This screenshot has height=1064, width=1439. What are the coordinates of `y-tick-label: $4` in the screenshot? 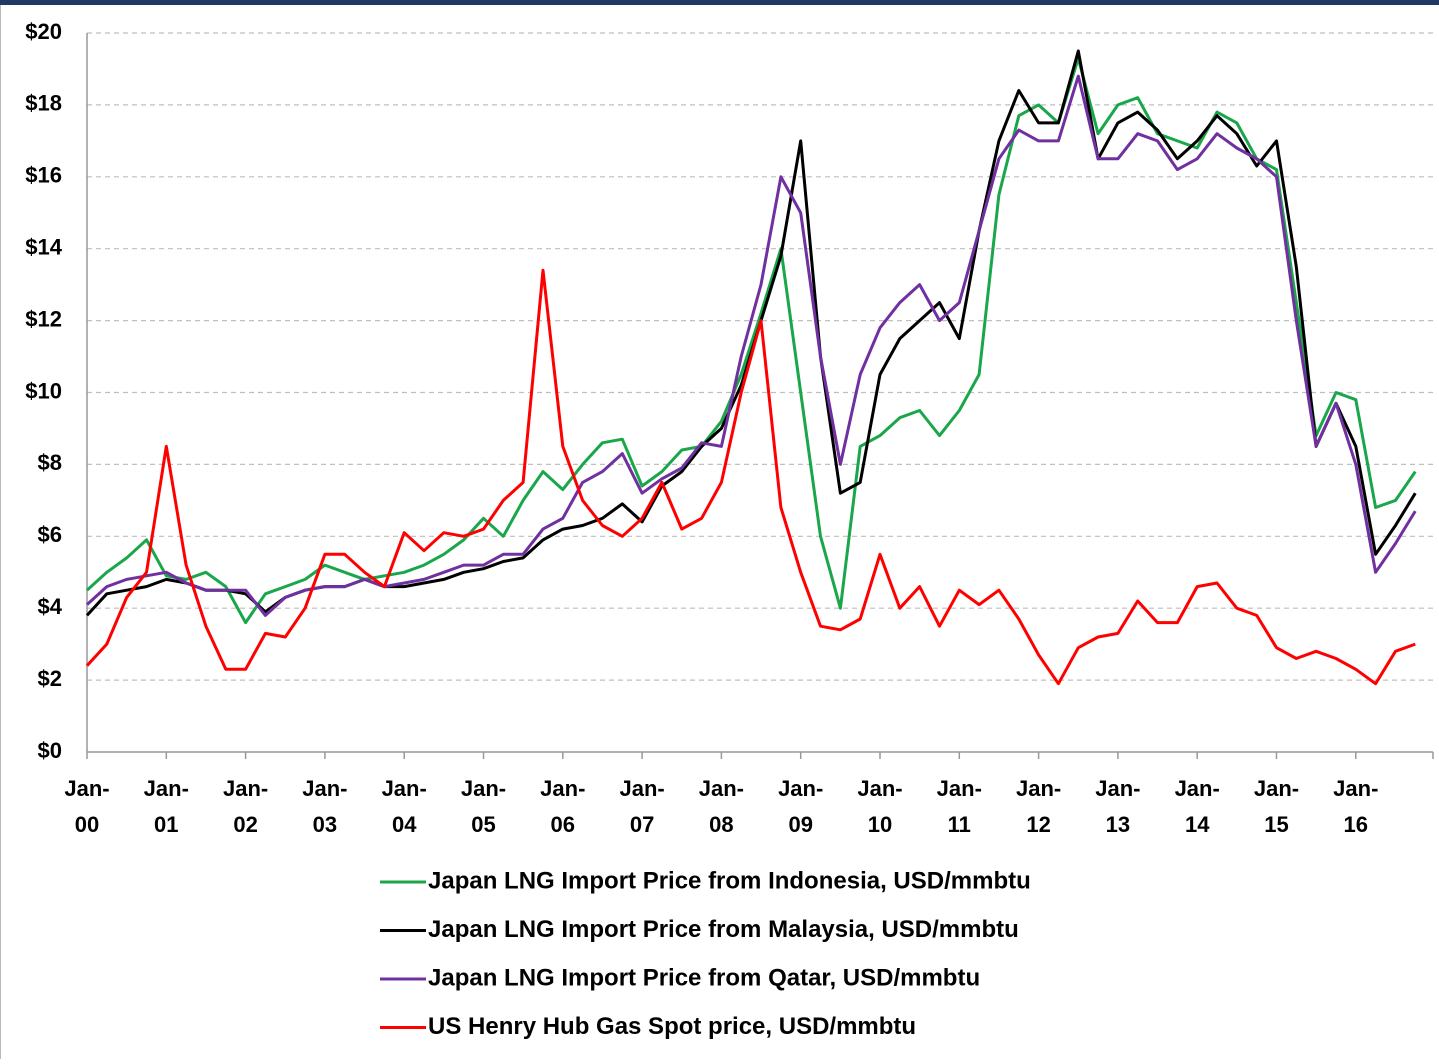 It's located at (50, 606).